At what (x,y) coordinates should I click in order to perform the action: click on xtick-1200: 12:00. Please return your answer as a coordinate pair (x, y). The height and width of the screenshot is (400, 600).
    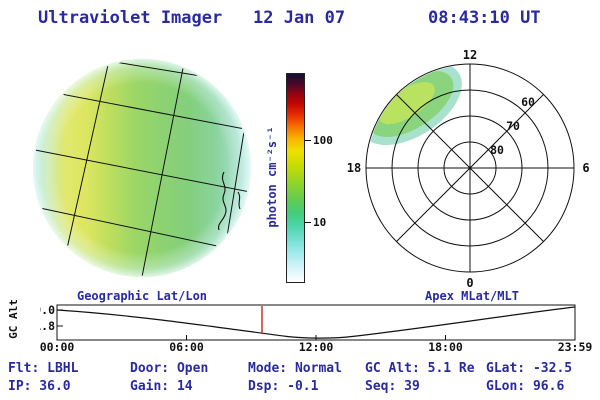
    Looking at the image, I should click on (316, 347).